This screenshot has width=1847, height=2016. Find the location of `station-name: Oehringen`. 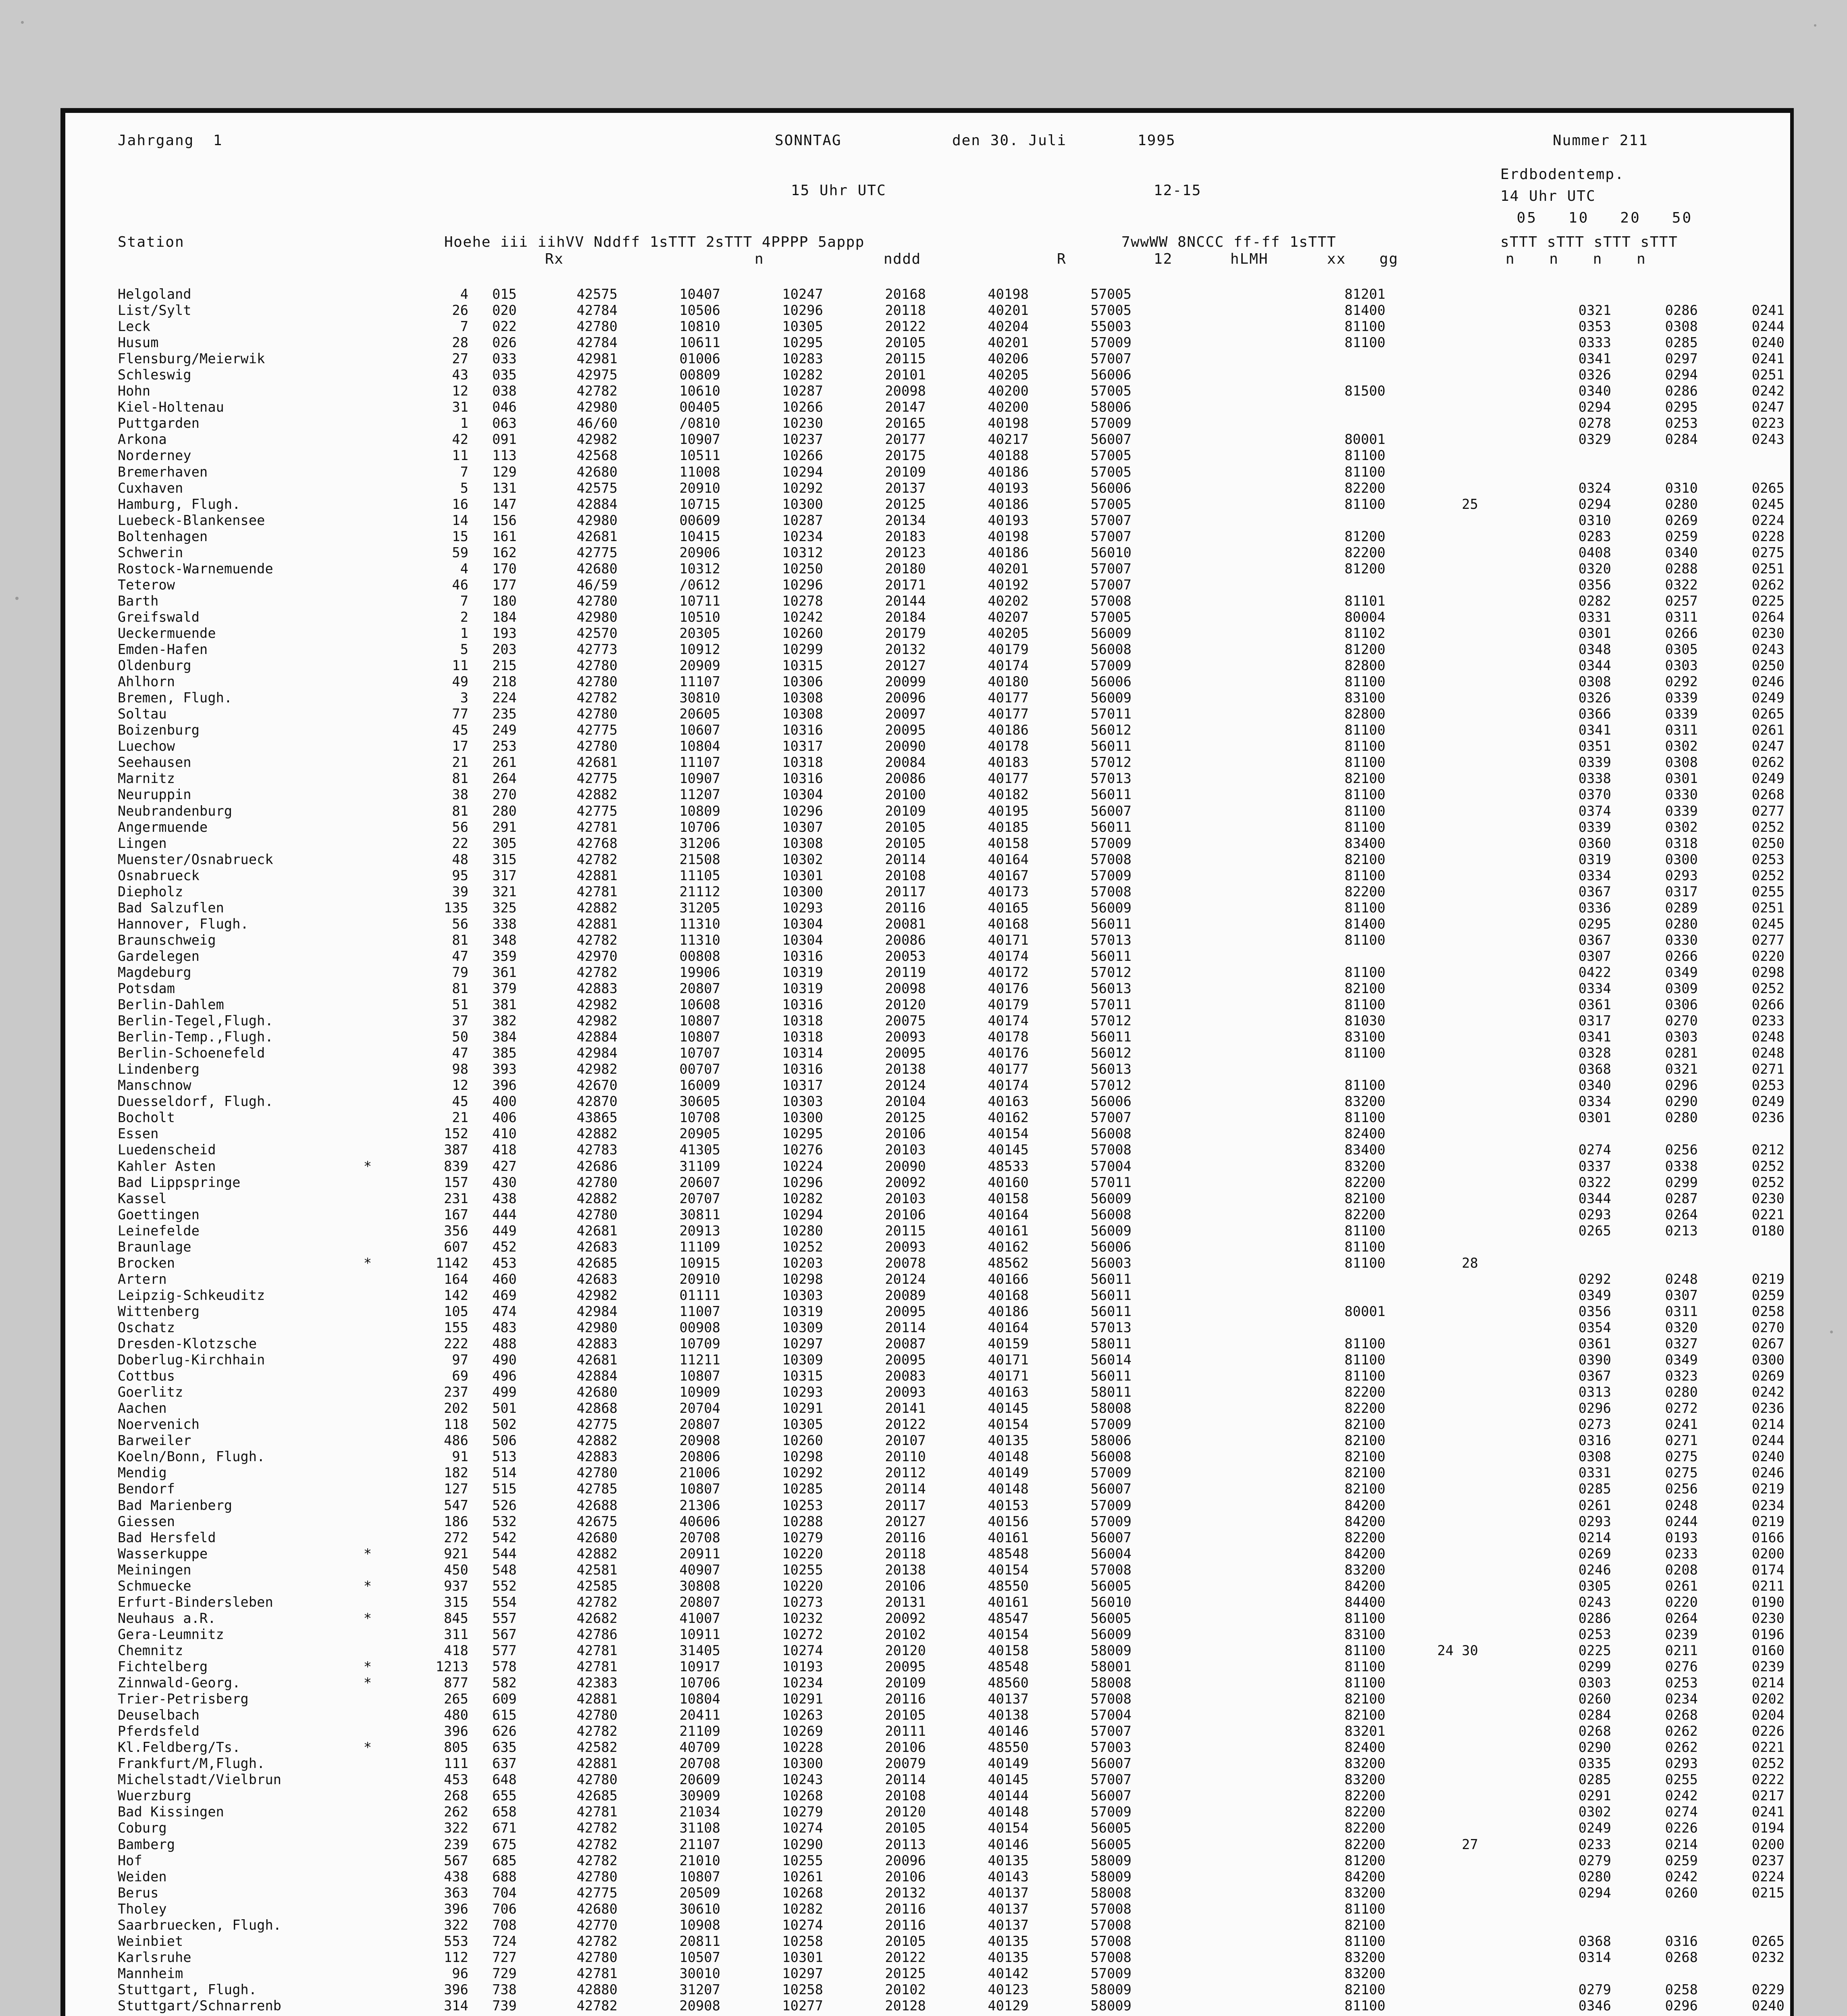

station-name: Oehringen is located at coordinates (204, 2015).